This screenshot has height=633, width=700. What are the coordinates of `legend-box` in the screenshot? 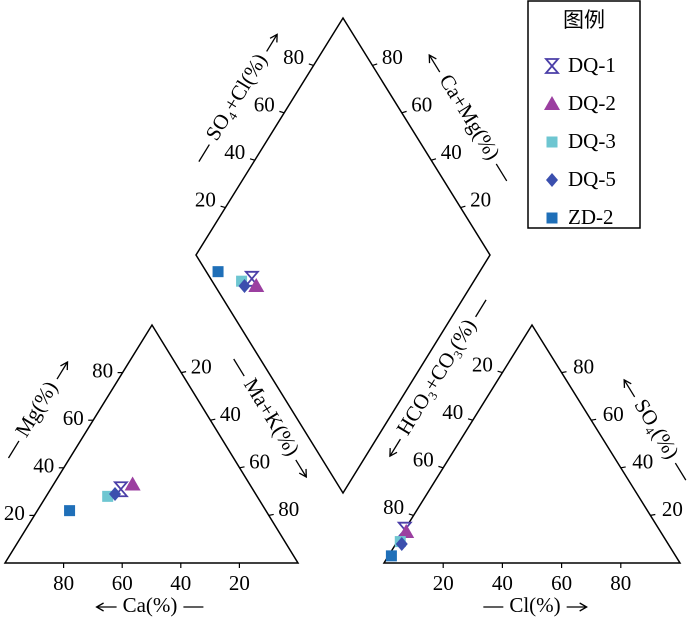 It's located at (584, 114).